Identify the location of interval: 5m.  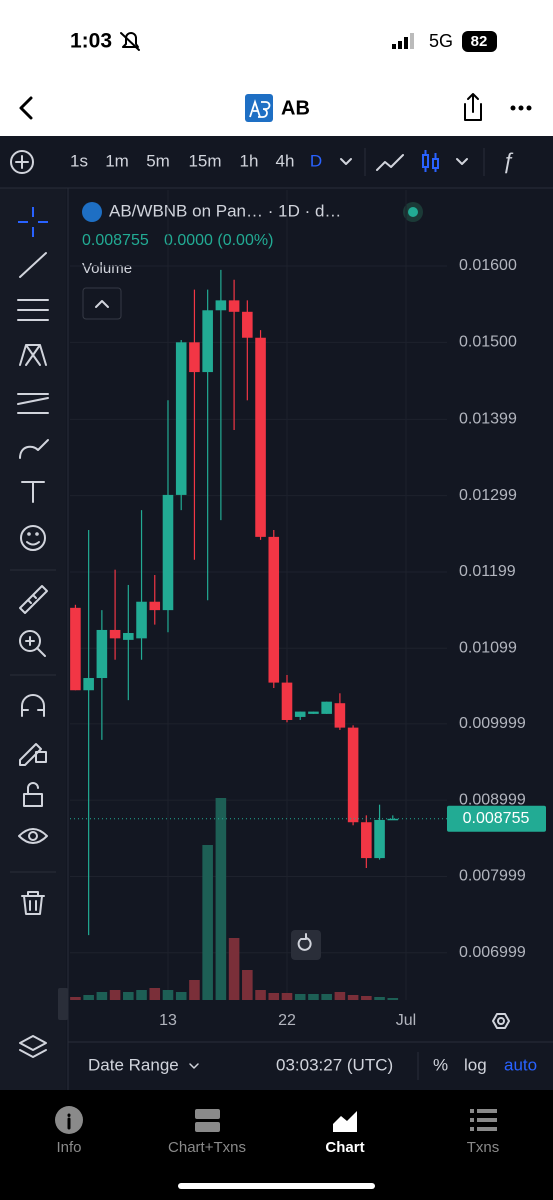
(158, 160).